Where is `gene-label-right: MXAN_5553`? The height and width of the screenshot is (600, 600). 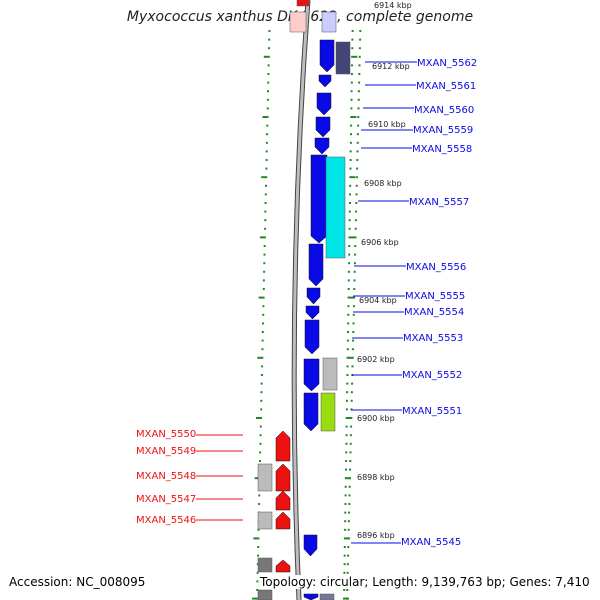 gene-label-right: MXAN_5553 is located at coordinates (433, 338).